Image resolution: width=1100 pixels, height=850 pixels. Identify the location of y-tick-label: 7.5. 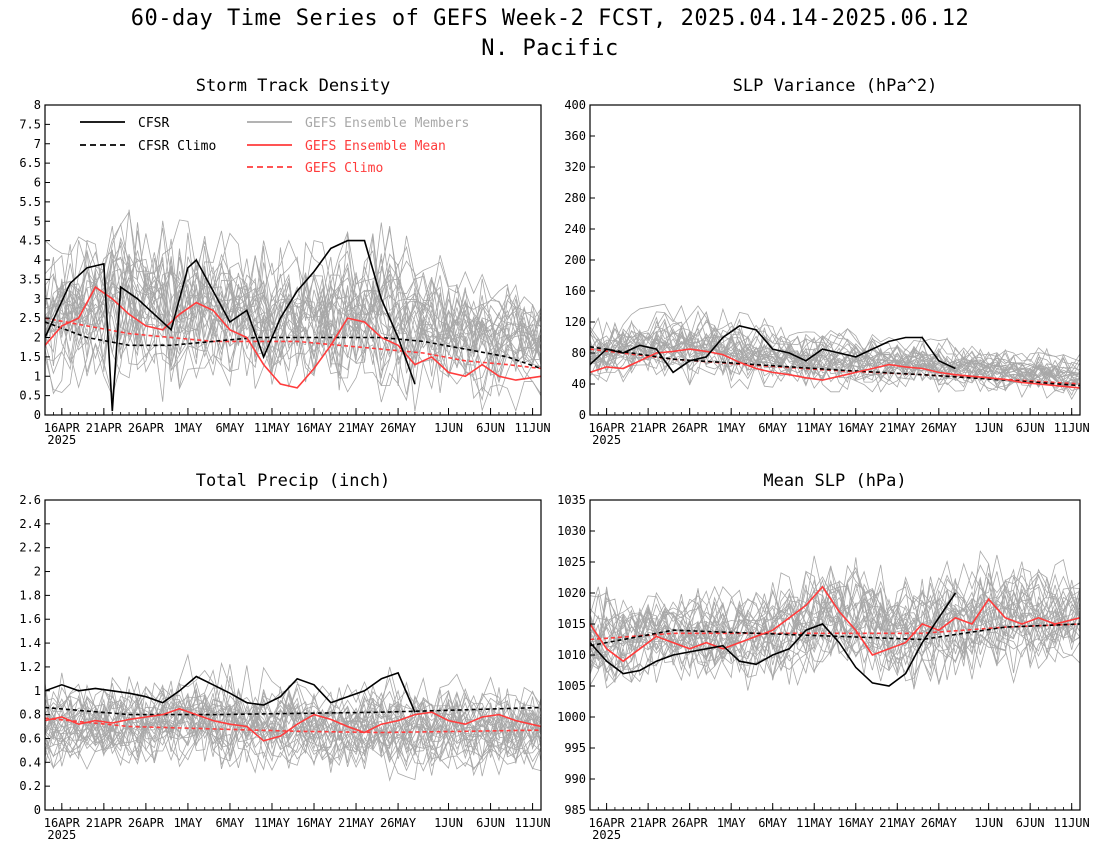
(30, 124).